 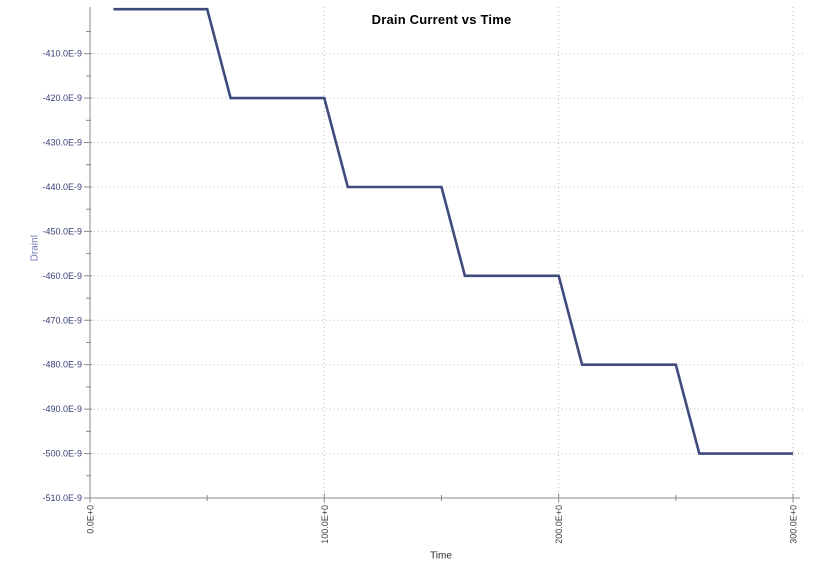 What do you see at coordinates (62, 231) in the screenshot?
I see `y-tick-label: -450.0E-9` at bounding box center [62, 231].